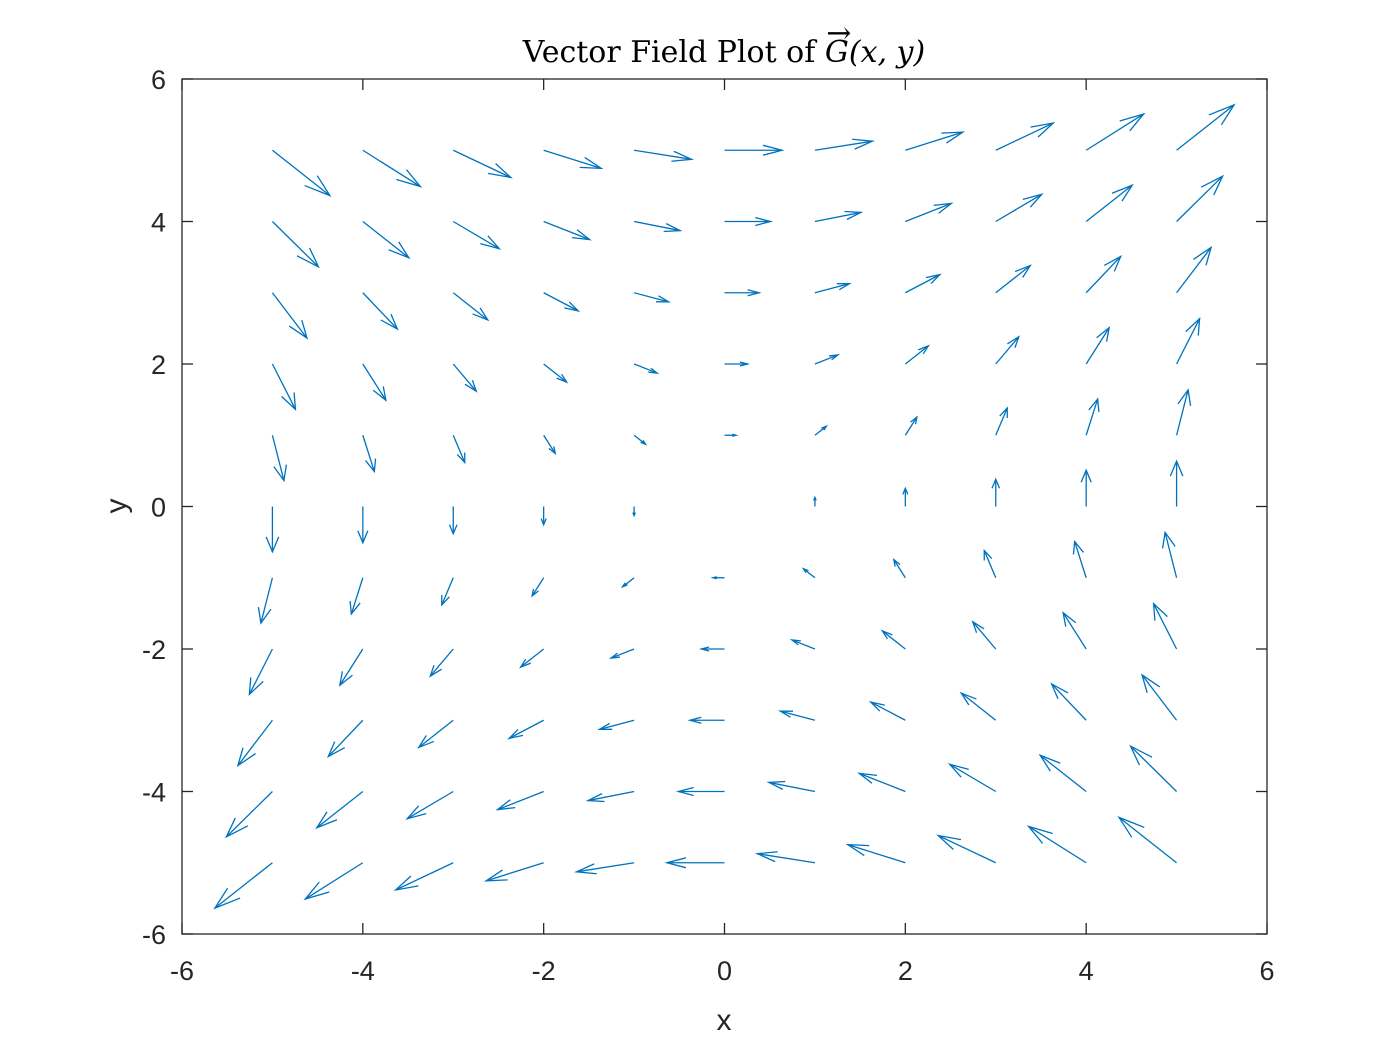 This screenshot has height=1050, width=1400. I want to click on x-axis-label: x, so click(724, 1020).